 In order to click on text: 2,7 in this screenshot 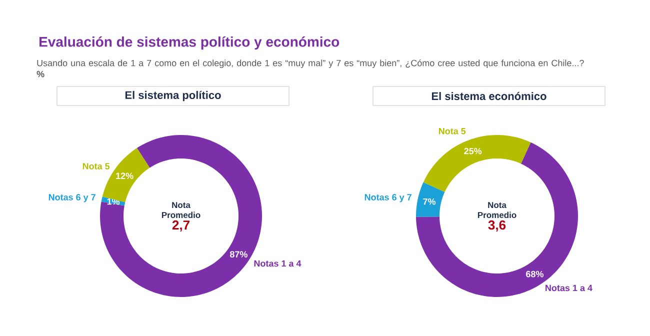, I will do `click(181, 226)`.